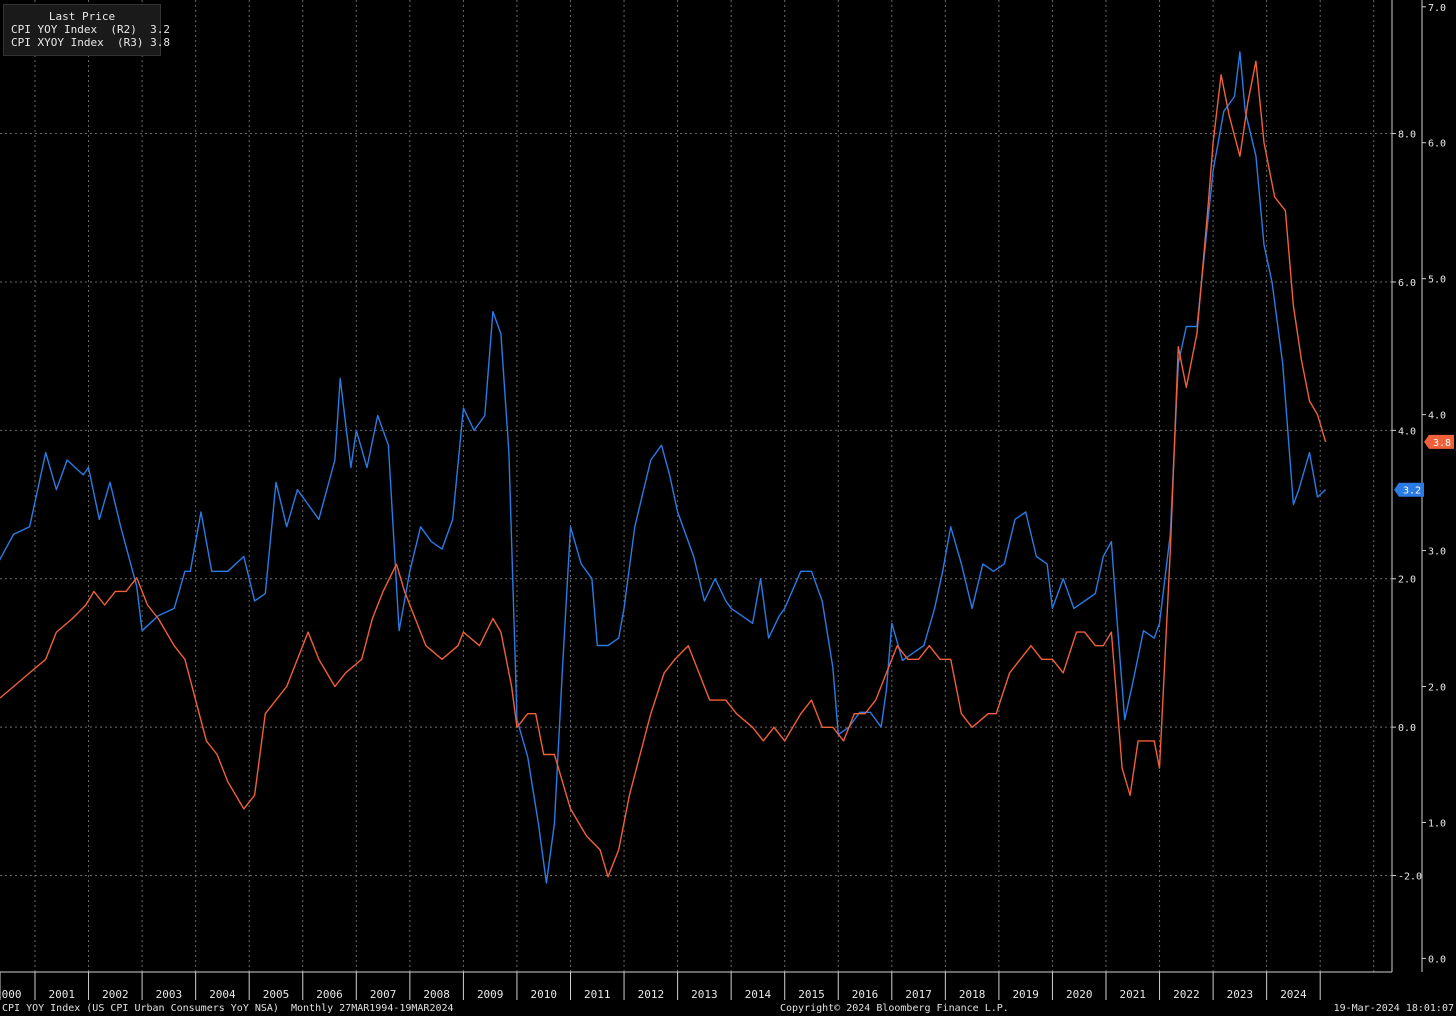 This screenshot has width=1456, height=1016. I want to click on r3-tick-label: 1.0, so click(1437, 823).